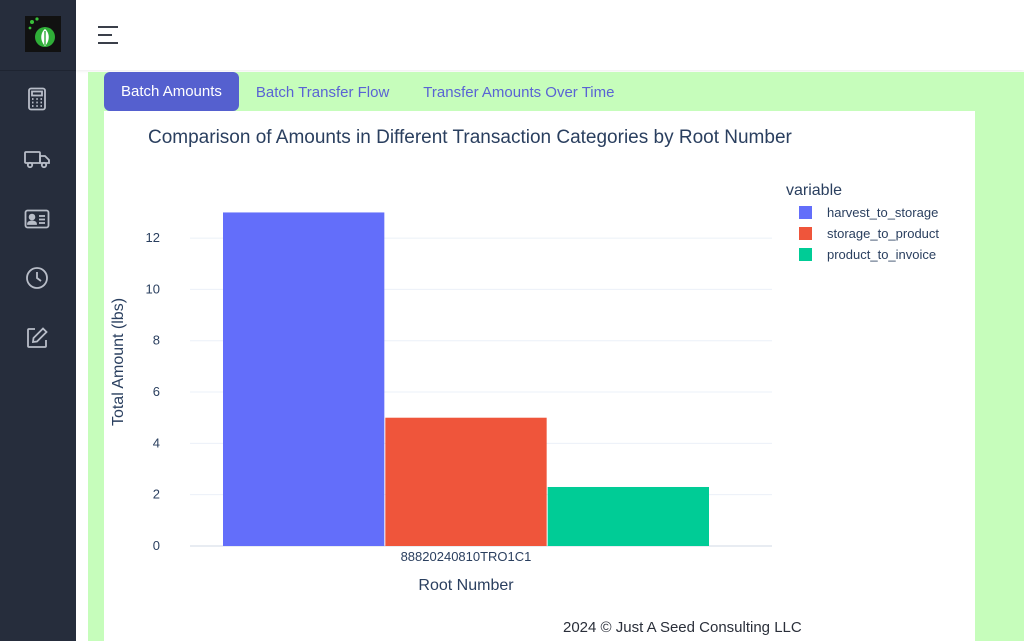 Image resolution: width=1024 pixels, height=641 pixels. What do you see at coordinates (43, 34) in the screenshot?
I see `leaf-logo` at bounding box center [43, 34].